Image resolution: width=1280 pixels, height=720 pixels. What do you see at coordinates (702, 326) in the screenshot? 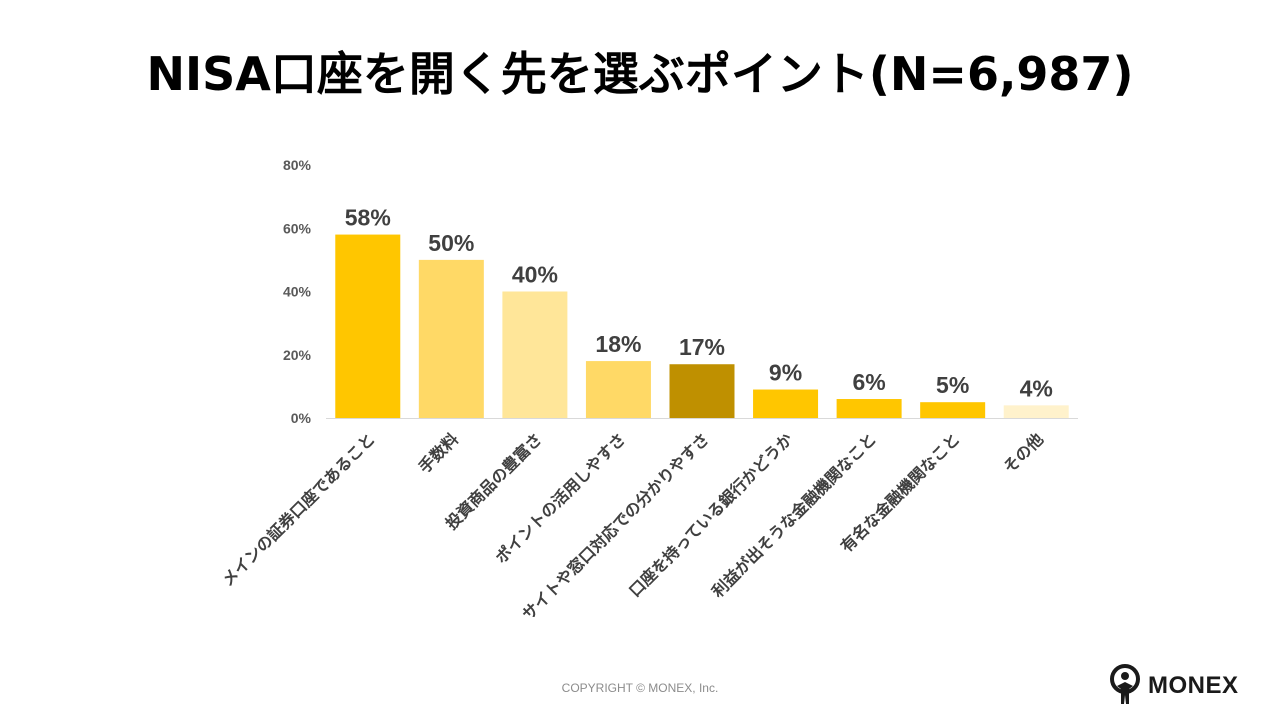
I see `bars` at bounding box center [702, 326].